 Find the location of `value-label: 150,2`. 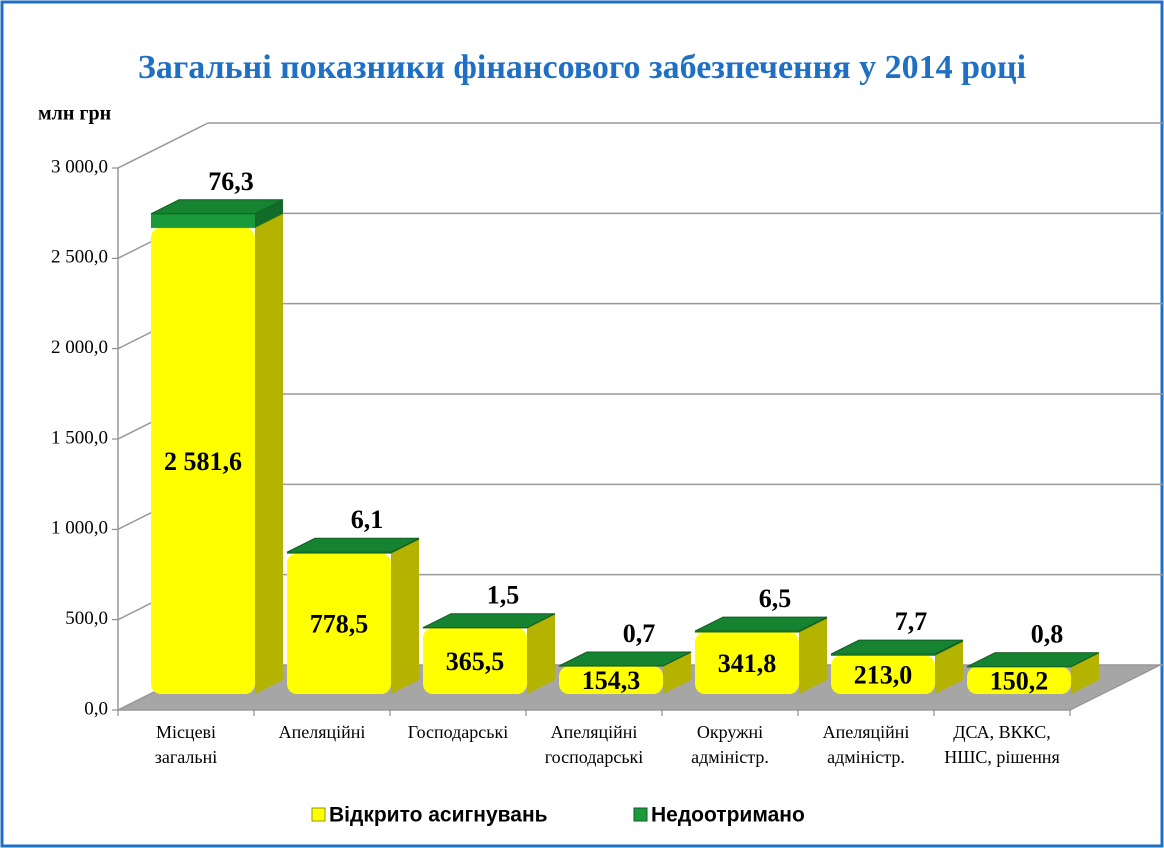

value-label: 150,2 is located at coordinates (1019, 680).